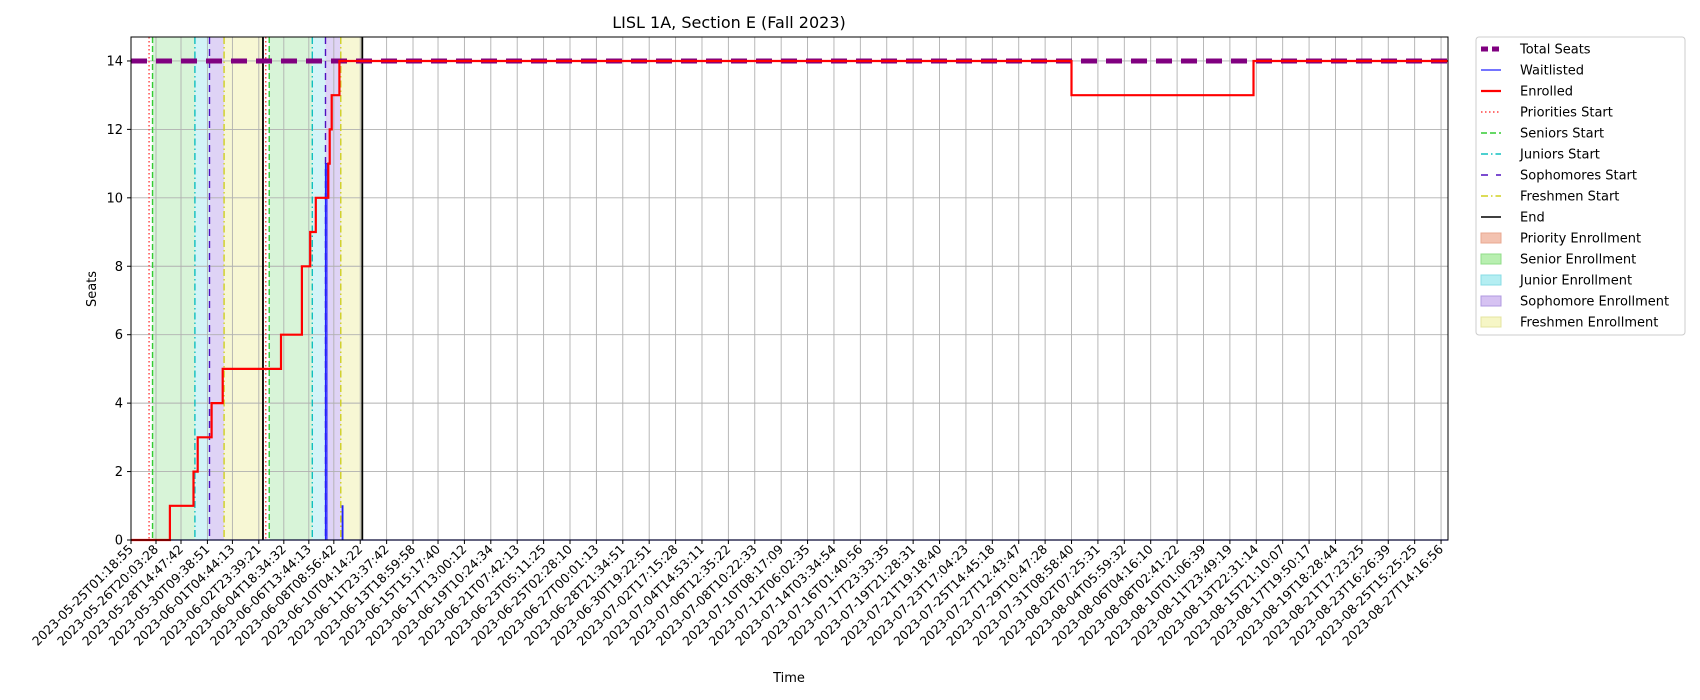  Describe the element at coordinates (119, 472) in the screenshot. I see `y-tick-label: 2` at that location.